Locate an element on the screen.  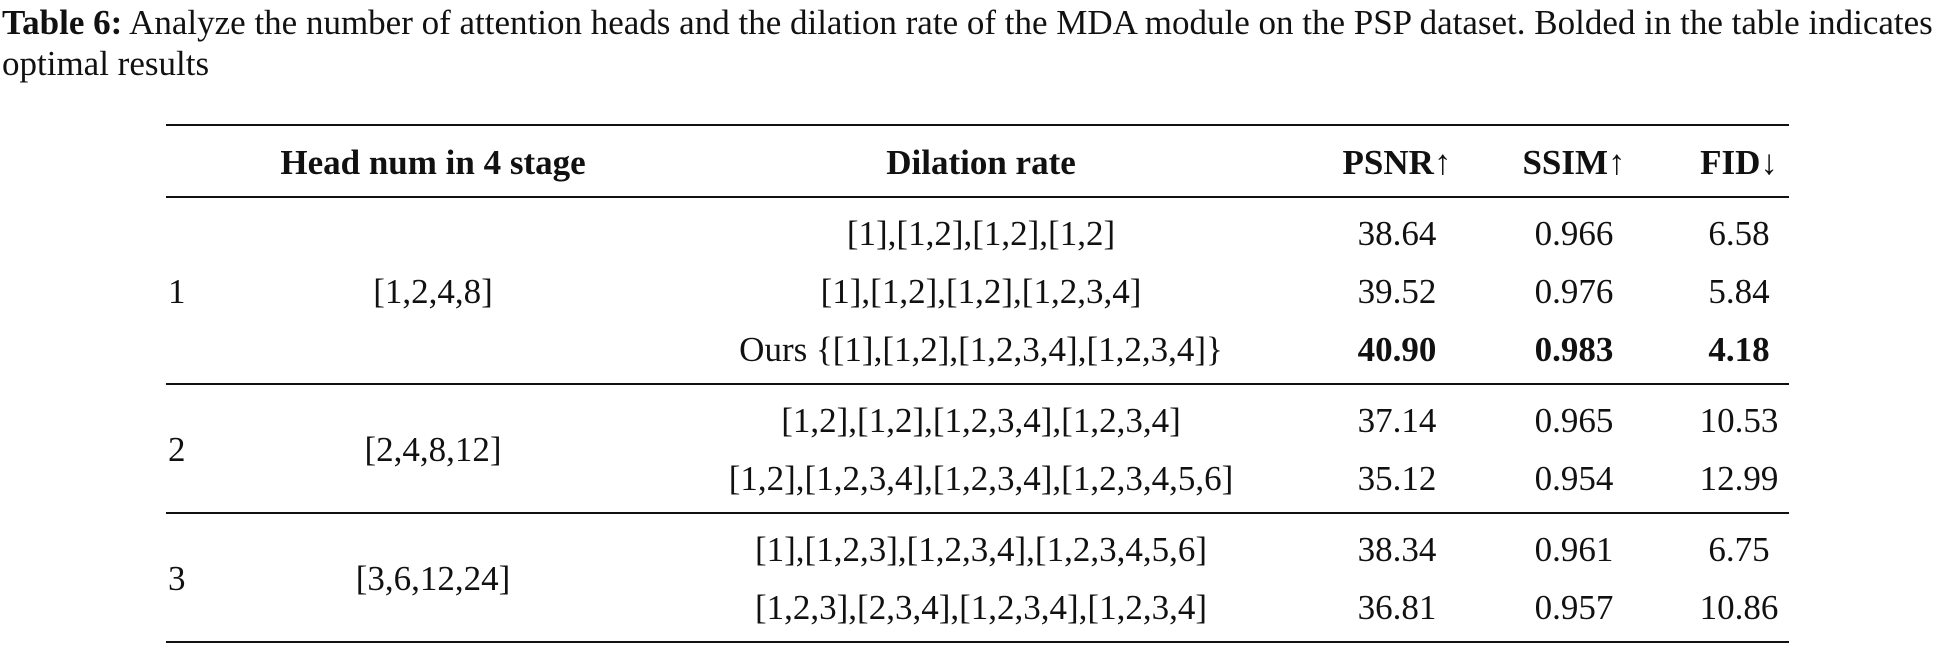
dilation-cell: [1,2],[1,2],[1,2,3,4],[1,2,3,4] is located at coordinates (981, 420).